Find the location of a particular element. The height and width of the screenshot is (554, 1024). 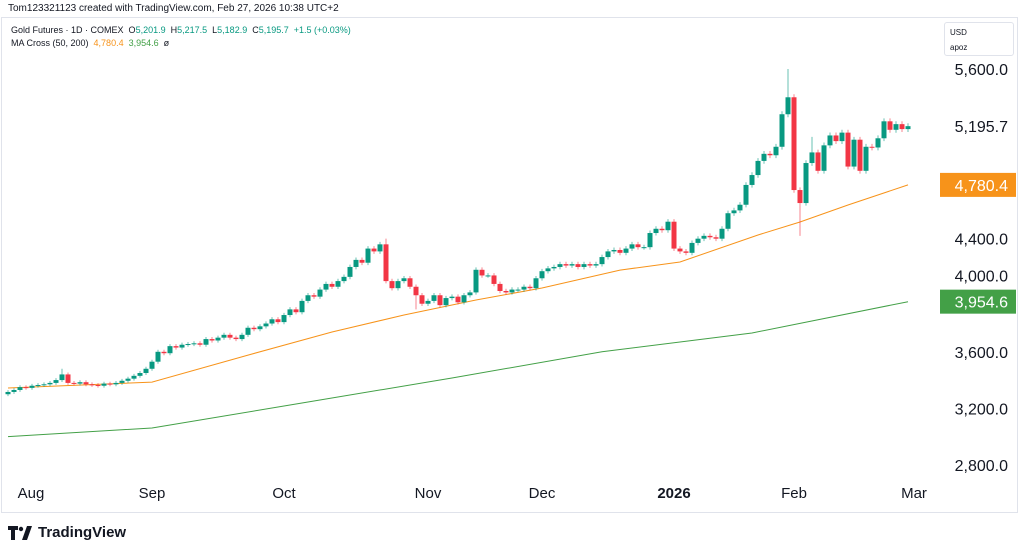

ma-50-price-tag-bg is located at coordinates (978, 184).